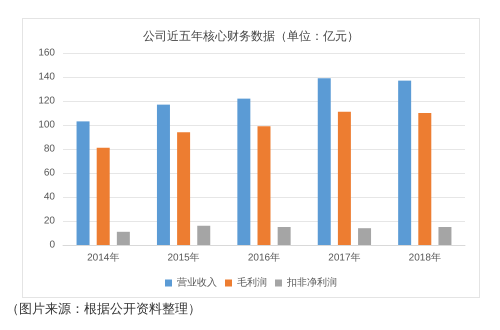  I want to click on x-tick-label: 2017年, so click(344, 258).